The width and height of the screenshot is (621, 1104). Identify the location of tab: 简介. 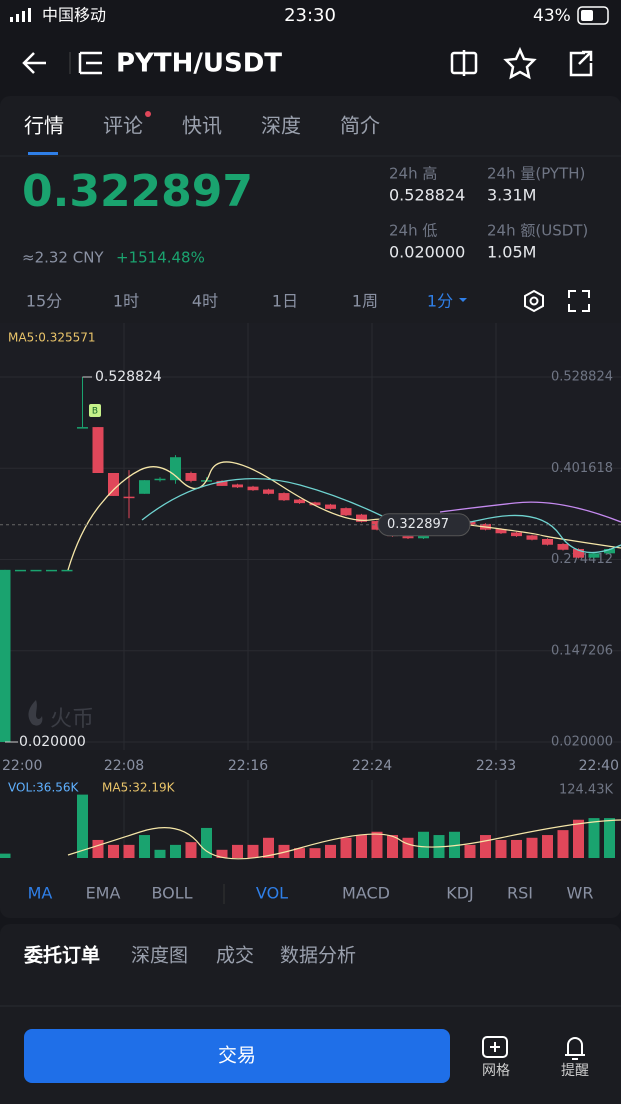
(360, 126).